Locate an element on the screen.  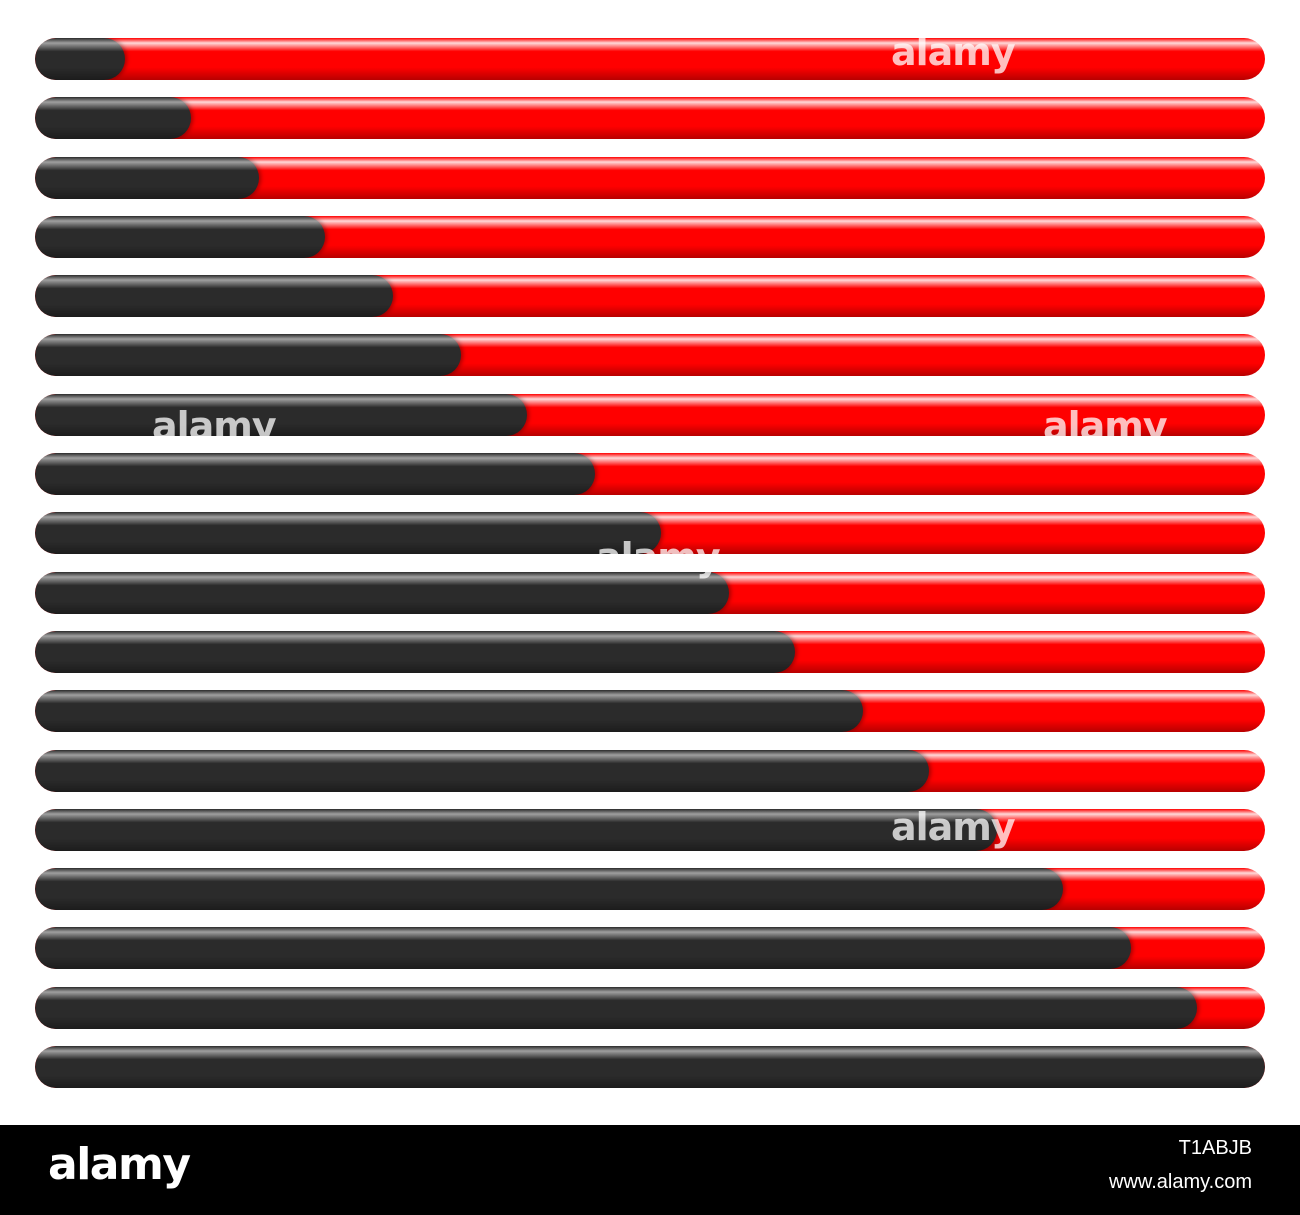
footer-logo: alamy is located at coordinates (119, 1164).